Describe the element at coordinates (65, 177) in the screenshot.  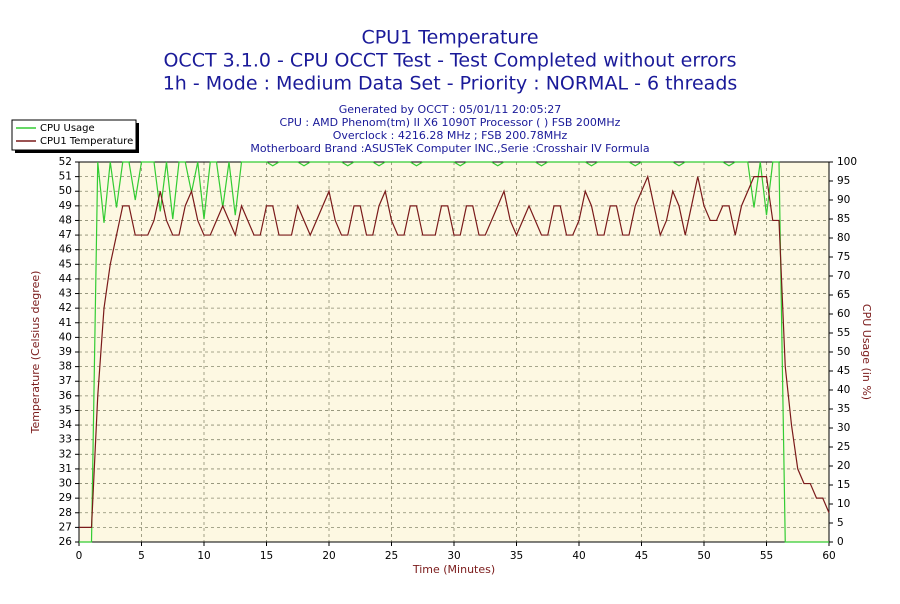
I see `y-tick-label: 51` at that location.